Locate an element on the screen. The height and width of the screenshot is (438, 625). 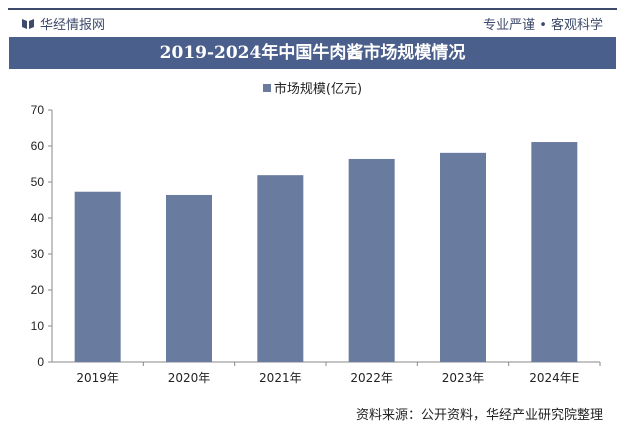
brand-name: 华经情报网 is located at coordinates (73, 25).